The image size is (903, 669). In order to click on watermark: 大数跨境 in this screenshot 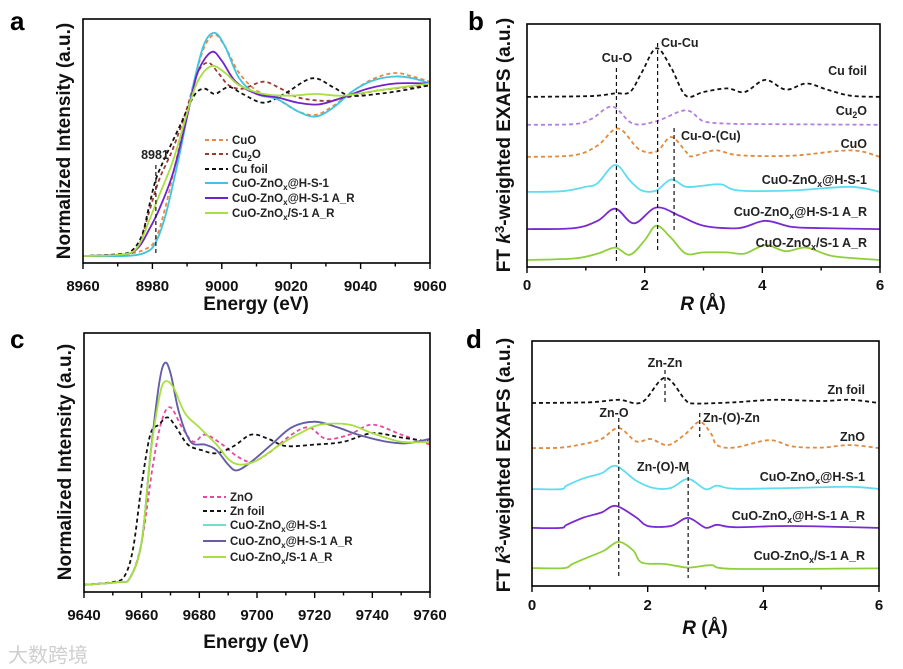, I will do `click(48, 655)`.